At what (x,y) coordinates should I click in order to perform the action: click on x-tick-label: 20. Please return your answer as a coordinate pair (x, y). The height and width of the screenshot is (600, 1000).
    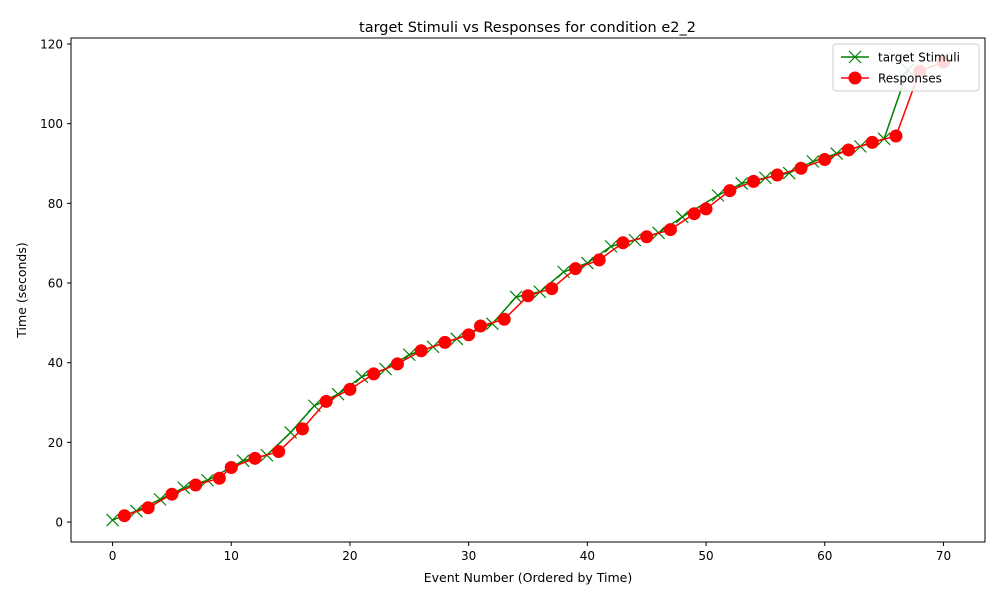
    Looking at the image, I should click on (349, 556).